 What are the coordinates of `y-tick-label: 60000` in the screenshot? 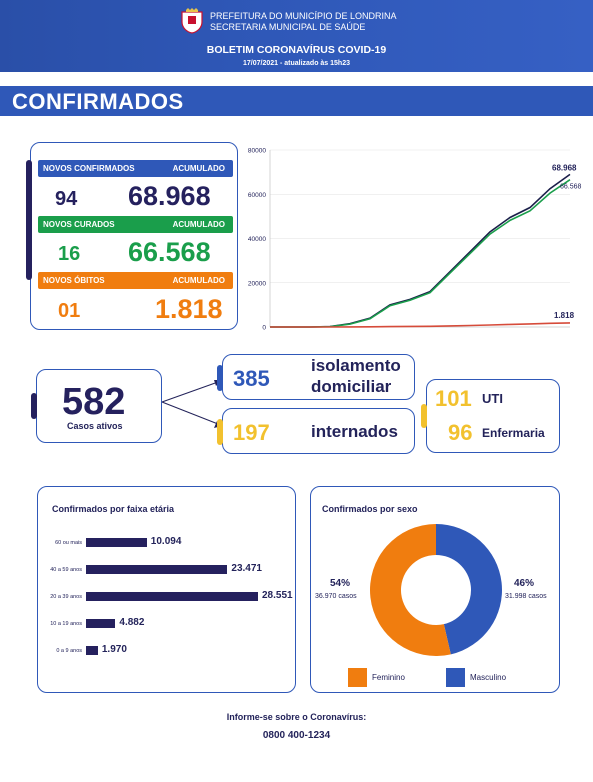 It's located at (257, 195).